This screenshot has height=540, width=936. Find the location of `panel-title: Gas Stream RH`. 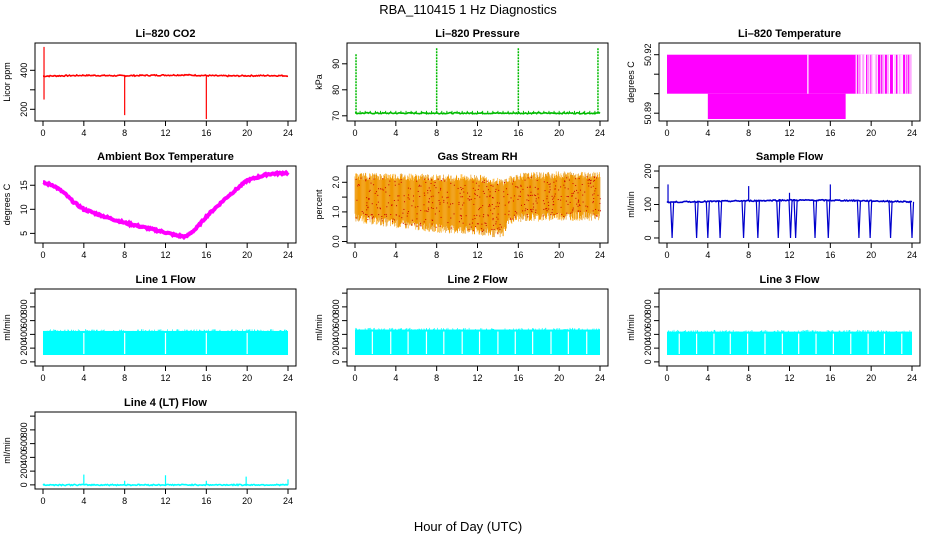

panel-title: Gas Stream RH is located at coordinates (477, 157).